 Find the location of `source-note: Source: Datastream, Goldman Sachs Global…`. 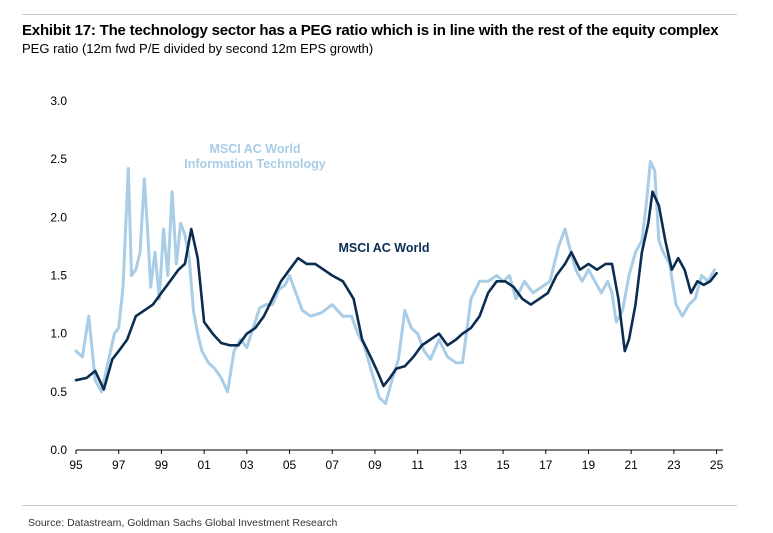

source-note: Source: Datastream, Goldman Sachs Global… is located at coordinates (183, 523).